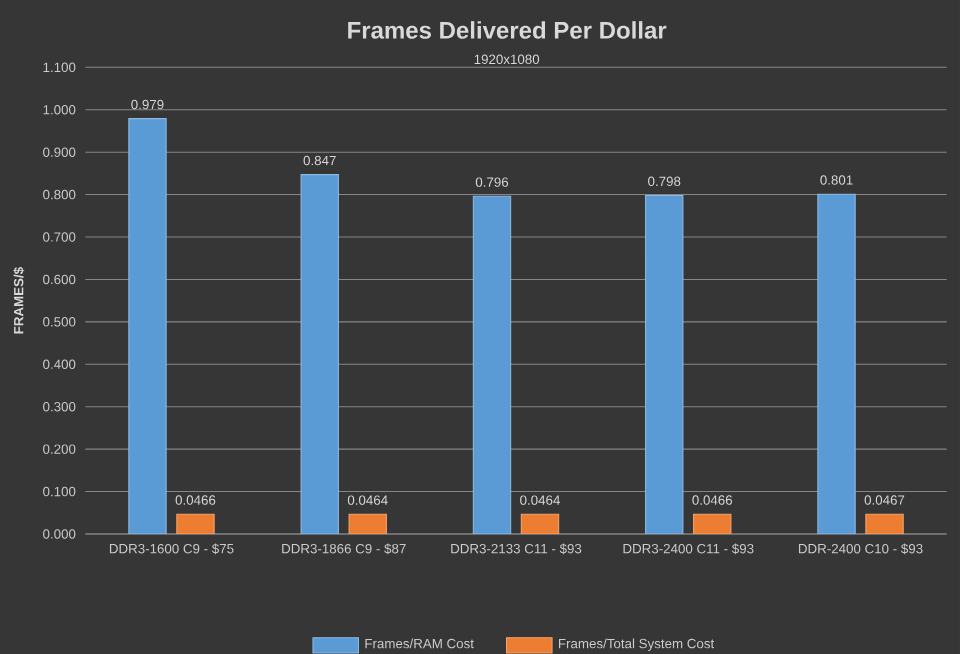 The image size is (960, 654). I want to click on chart-title: Frames Delivered Per Dollar, so click(507, 30).